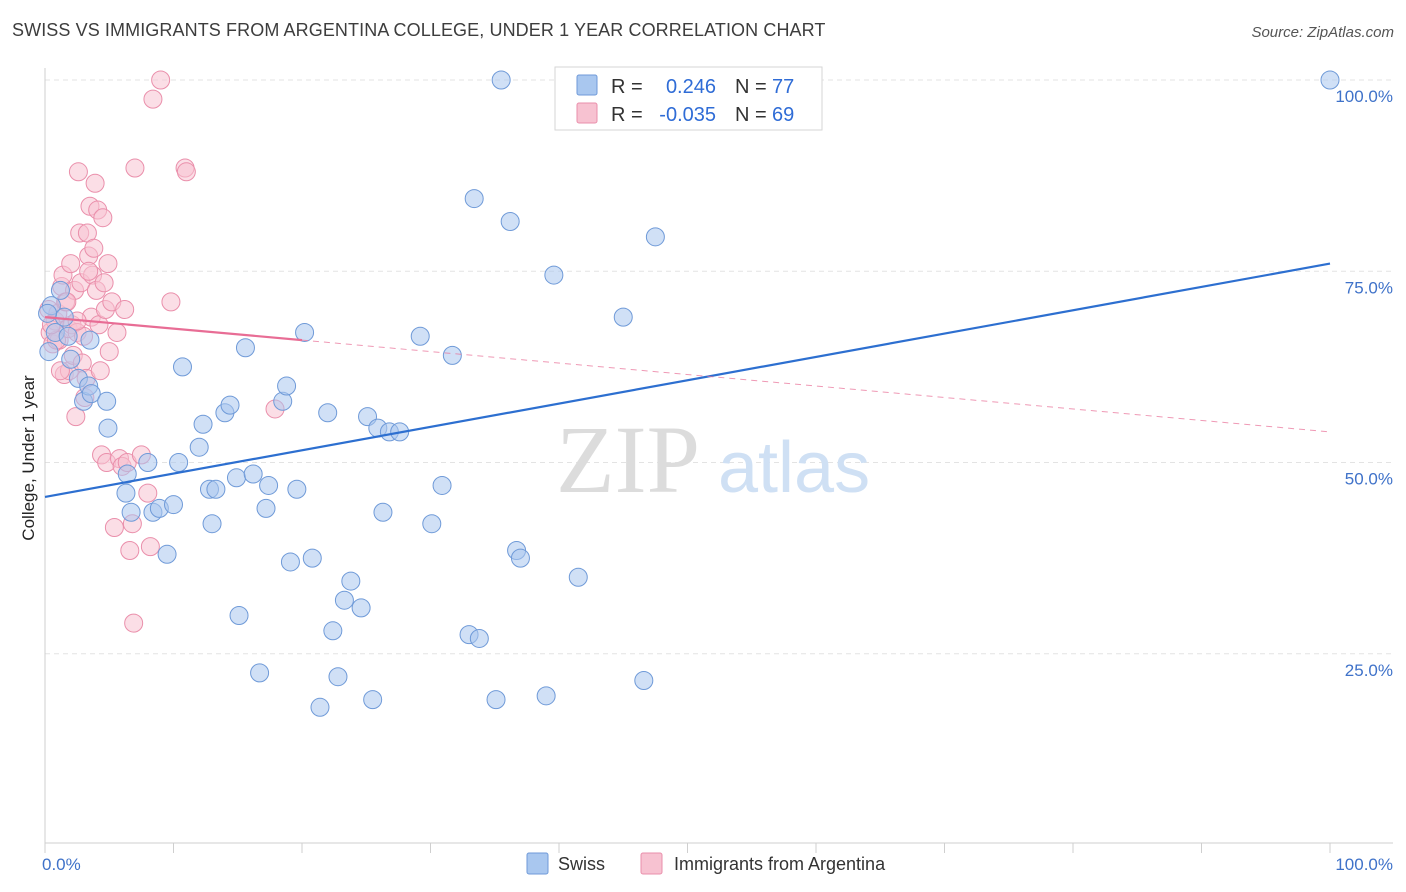 The width and height of the screenshot is (1406, 892). I want to click on bottom-legend-swatch-swiss, so click(537, 863).